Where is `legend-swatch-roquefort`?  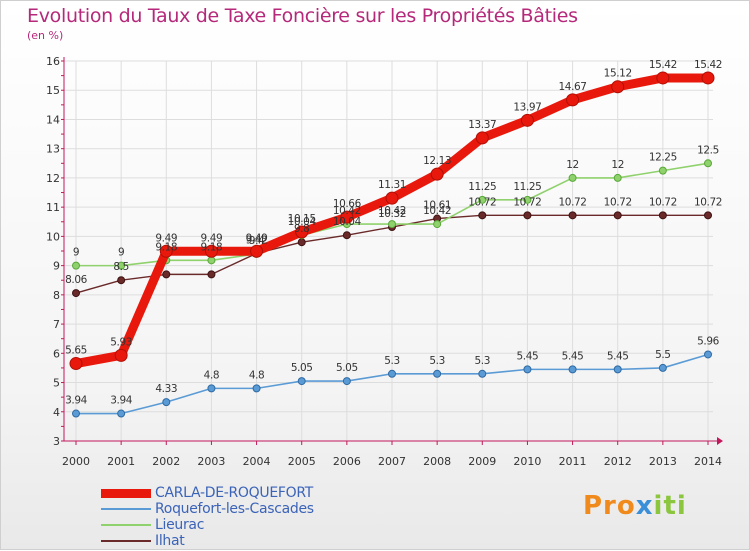
legend-swatch-roquefort is located at coordinates (126, 509).